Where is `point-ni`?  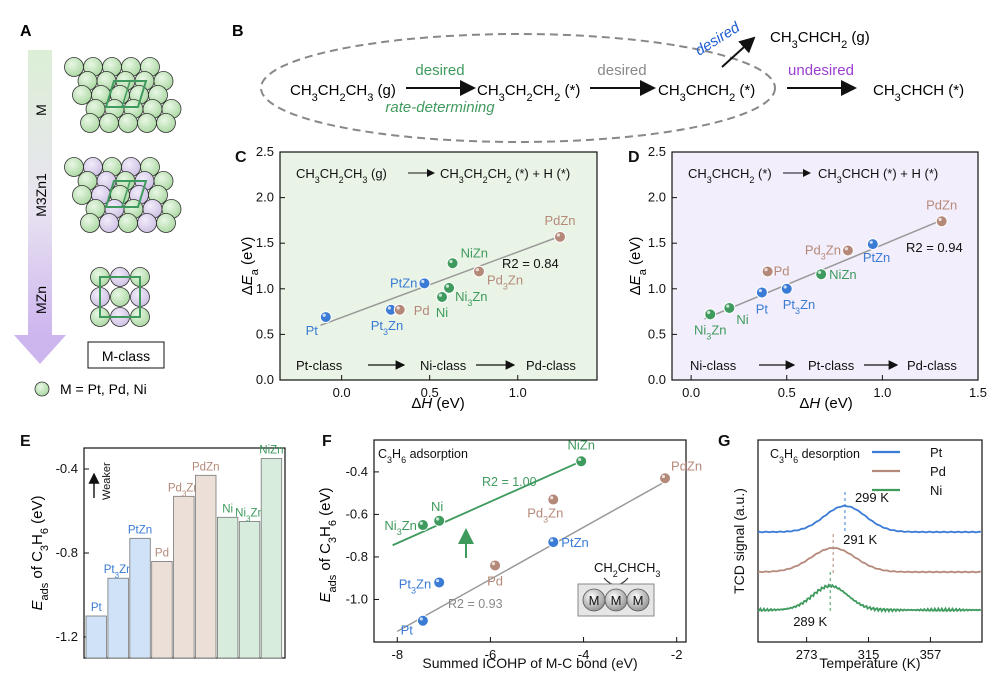 point-ni is located at coordinates (439, 520).